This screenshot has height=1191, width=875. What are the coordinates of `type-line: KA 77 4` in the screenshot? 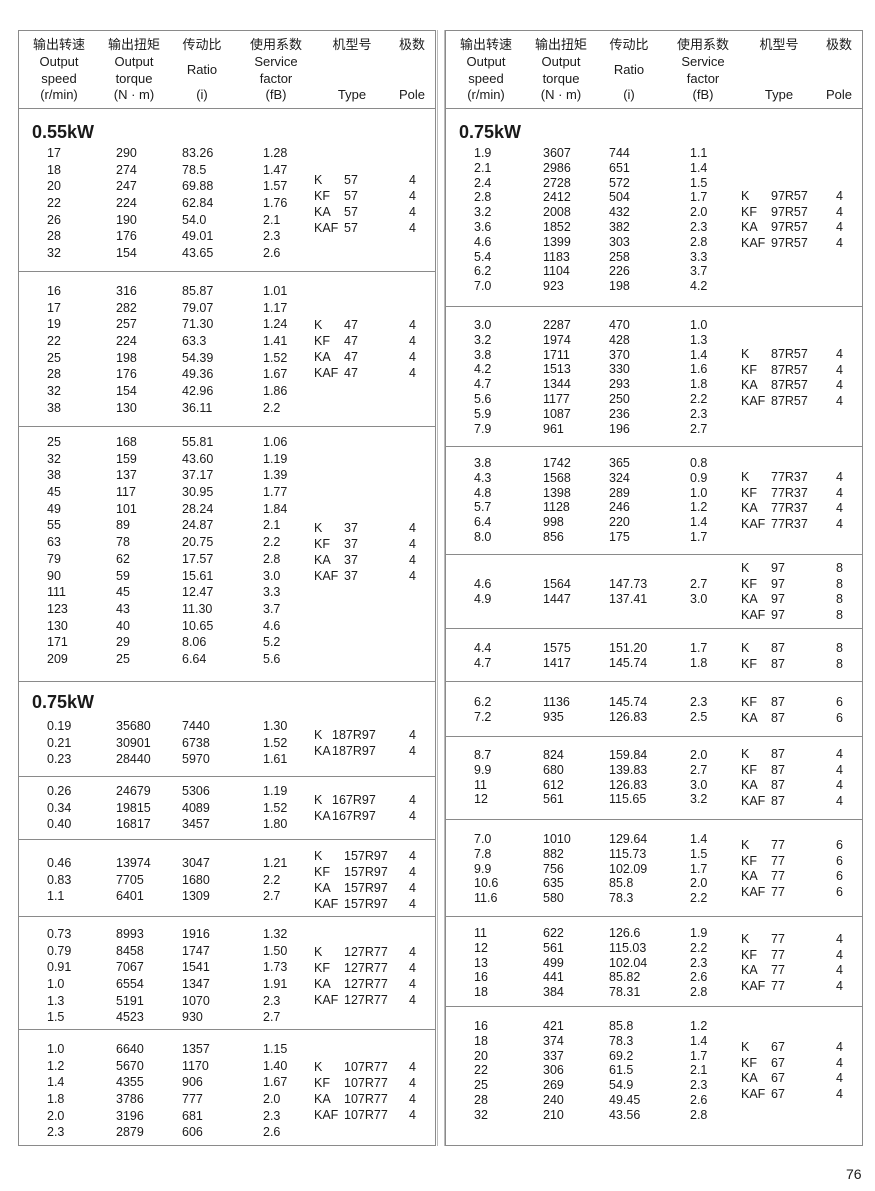 It's located at (654, 971).